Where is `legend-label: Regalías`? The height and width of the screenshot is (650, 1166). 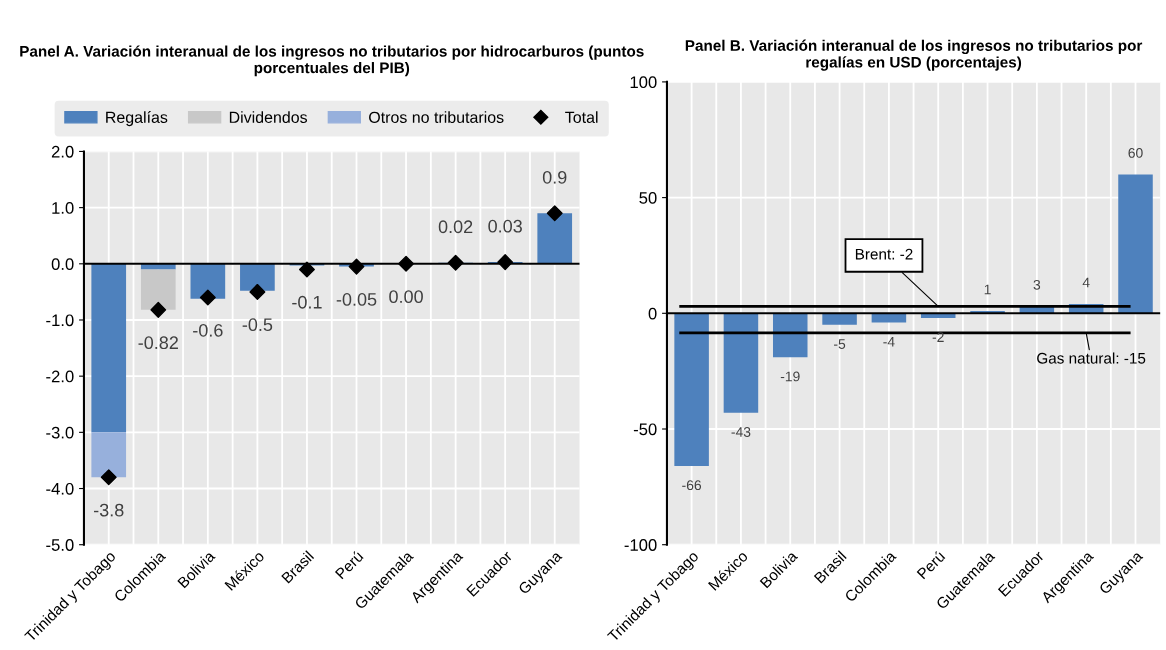 legend-label: Regalías is located at coordinates (137, 119).